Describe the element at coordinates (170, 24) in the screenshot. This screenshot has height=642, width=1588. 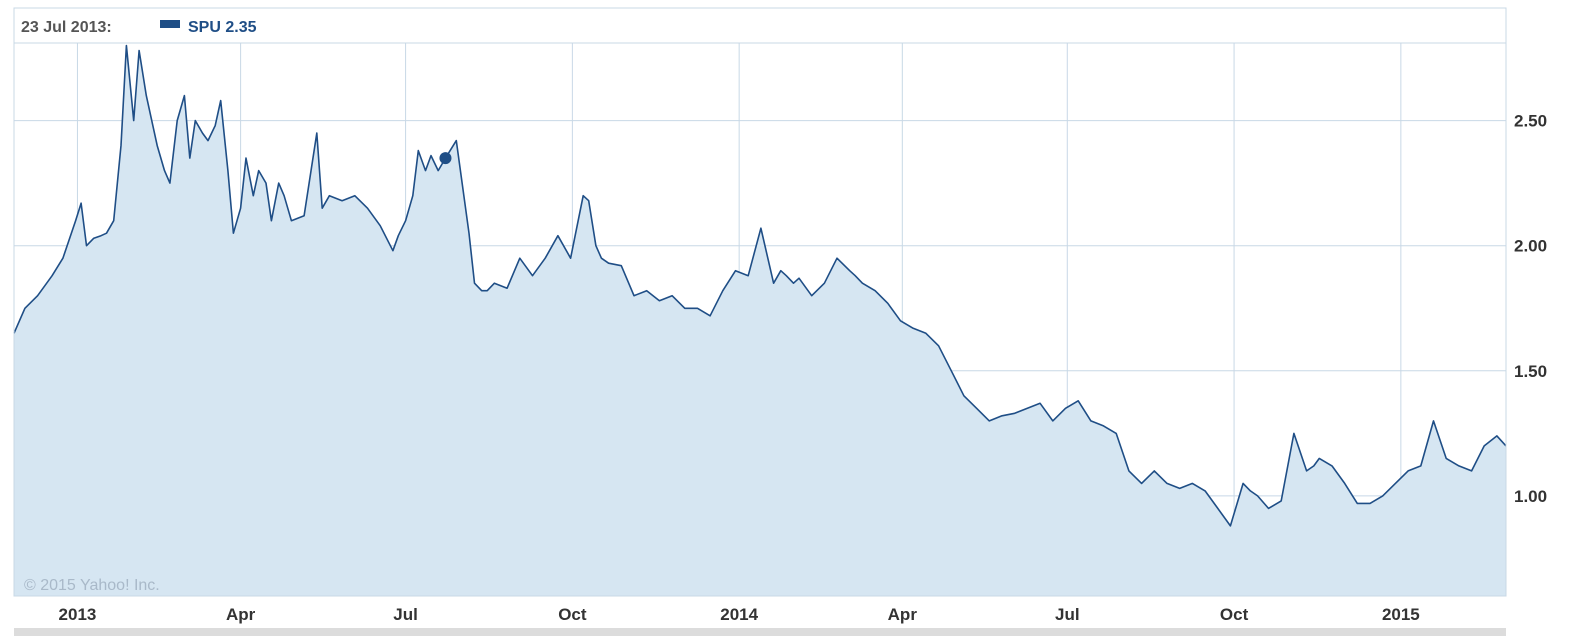
I see `legend-series-swatch` at that location.